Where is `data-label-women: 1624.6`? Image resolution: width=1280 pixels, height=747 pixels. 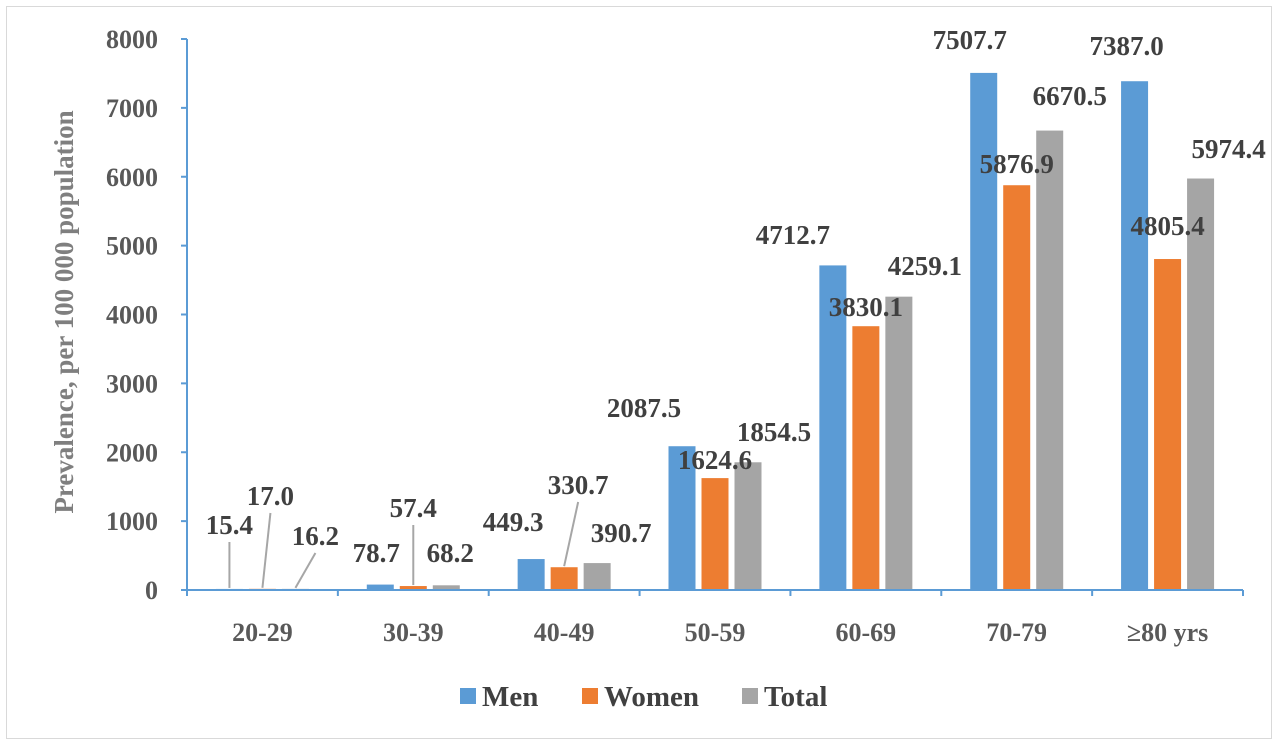
data-label-women: 1624.6 is located at coordinates (715, 460).